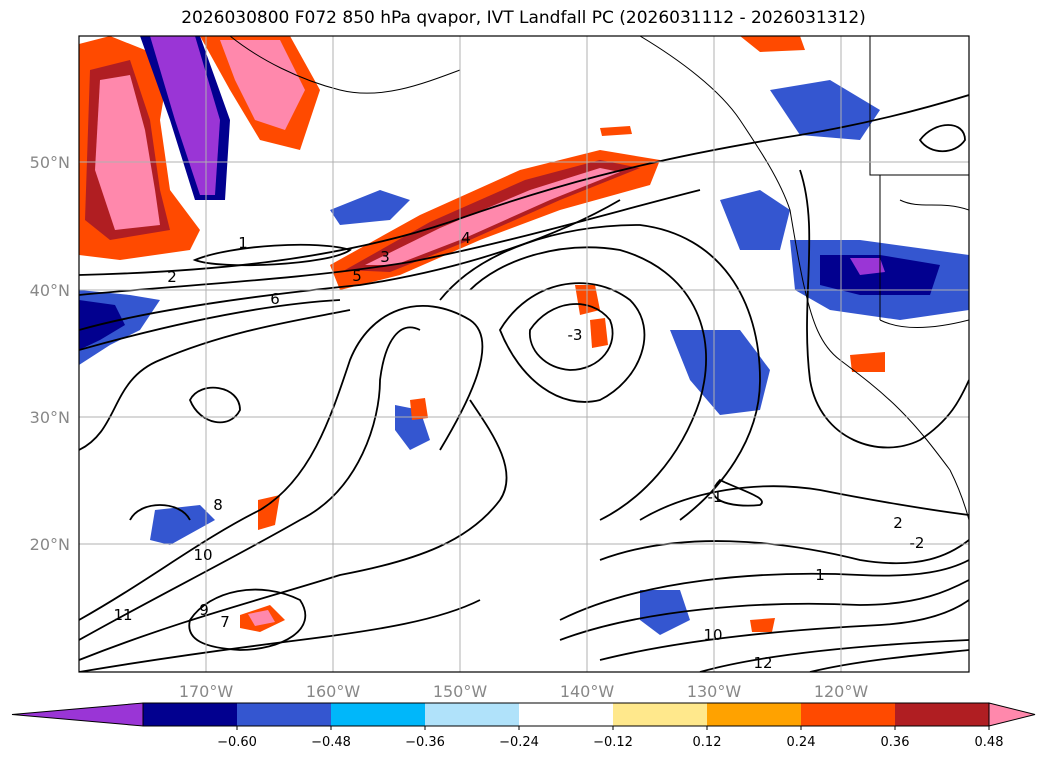 Image resolution: width=1047 pixels, height=765 pixels. Describe the element at coordinates (50, 162) in the screenshot. I see `lat-label-50n: 50°N` at that location.